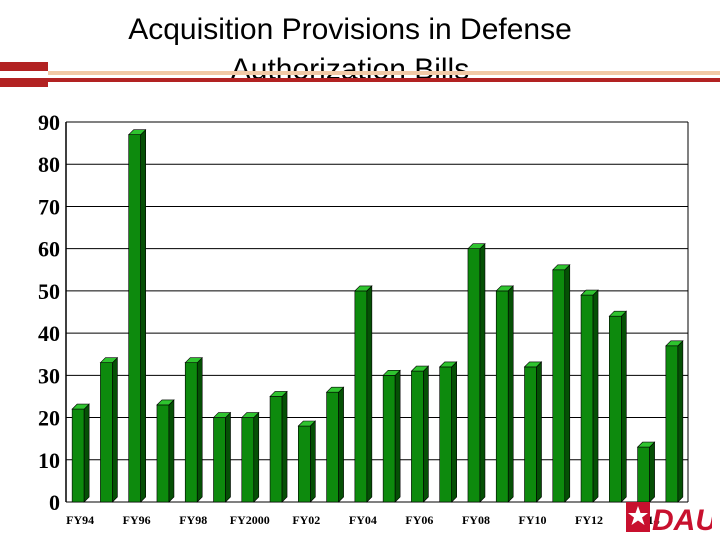 The image size is (720, 540). Describe the element at coordinates (143, 315) in the screenshot. I see `bar-side-FY96` at that location.